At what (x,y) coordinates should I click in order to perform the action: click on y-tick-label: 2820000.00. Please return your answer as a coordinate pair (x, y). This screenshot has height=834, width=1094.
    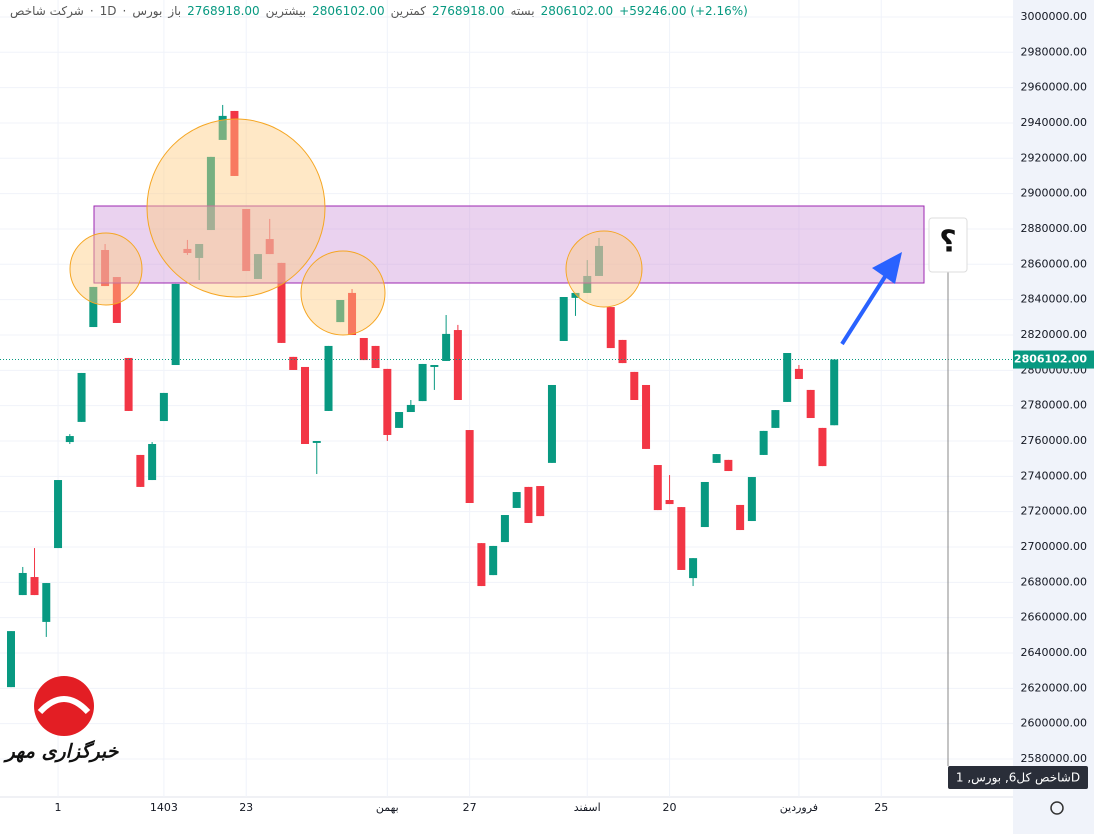
    Looking at the image, I should click on (1054, 334).